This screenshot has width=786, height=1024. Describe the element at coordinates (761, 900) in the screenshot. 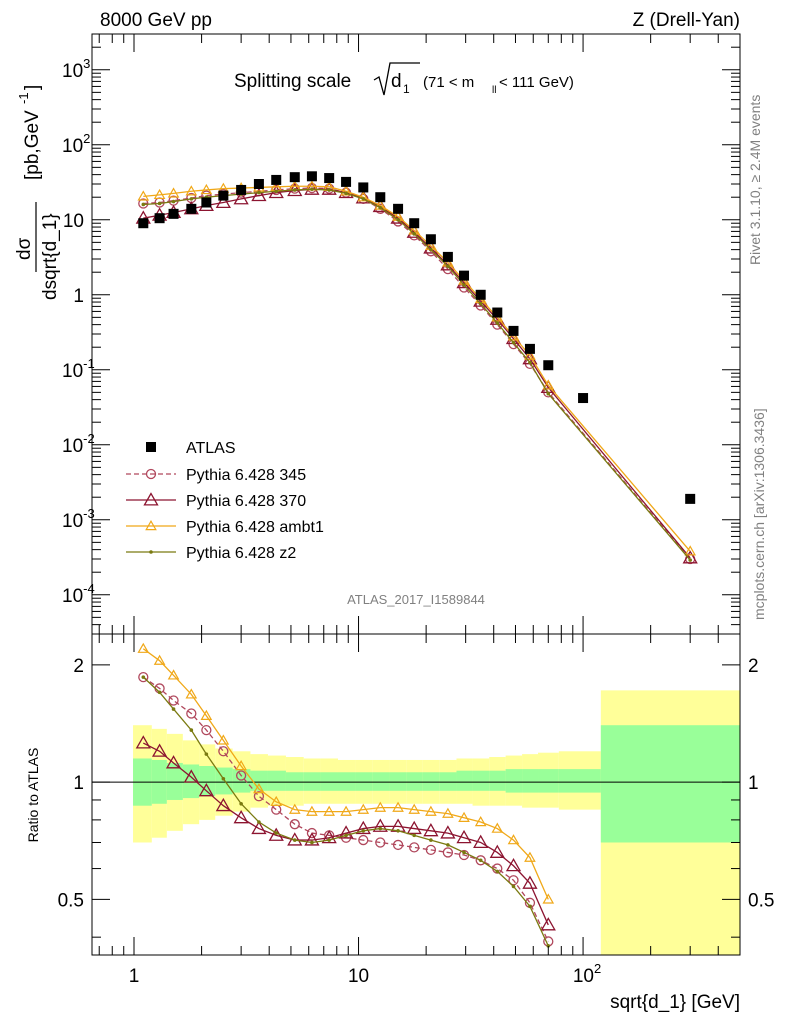

I see `y-tick-label-ratio-right-0: 0.5` at that location.